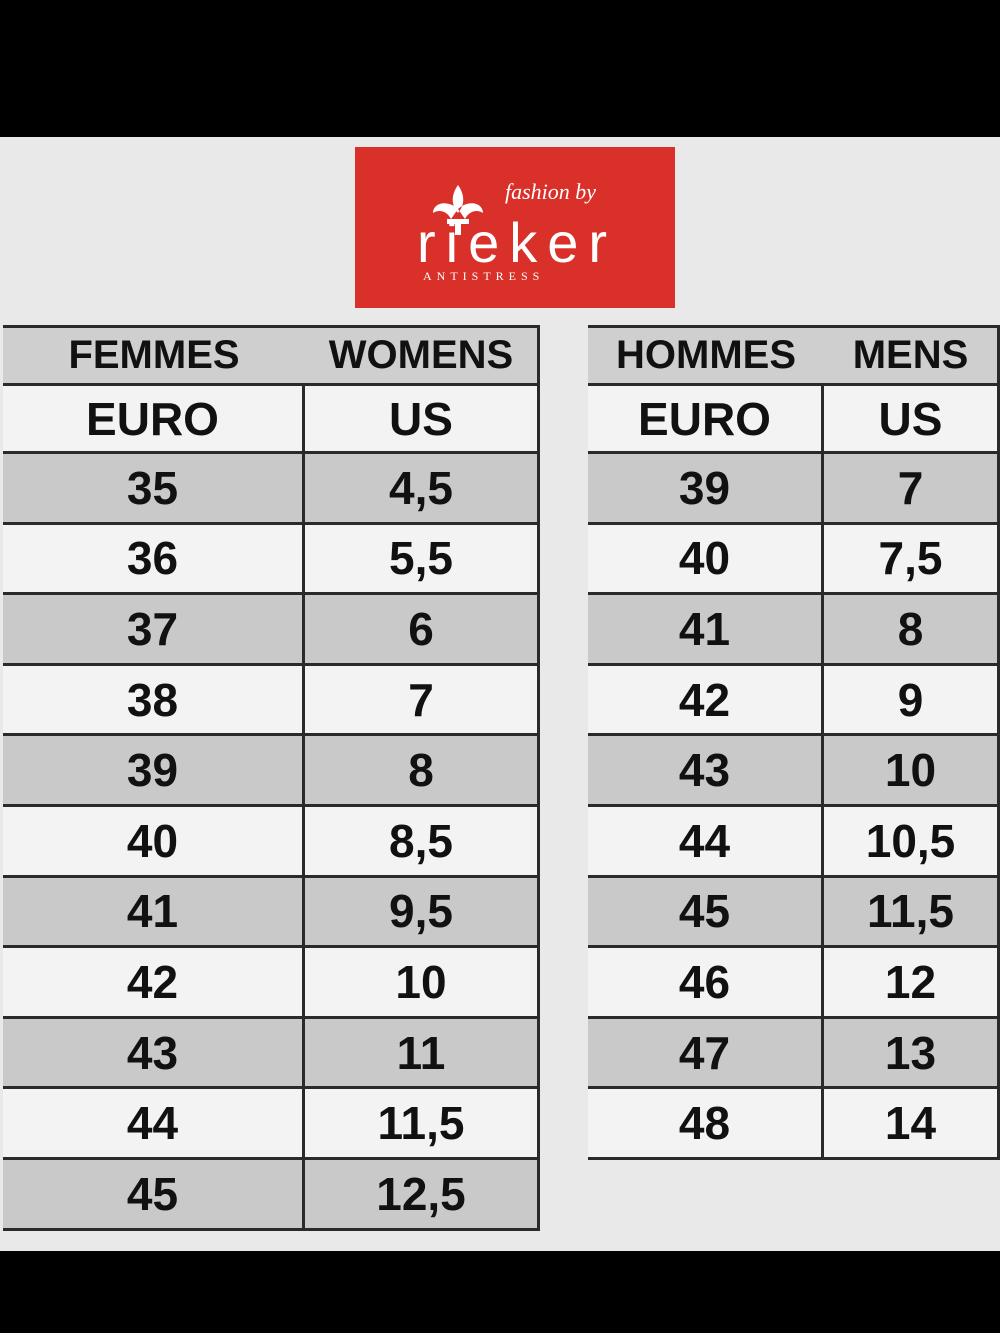 The image size is (1000, 1333). I want to click on bottom-bar, so click(500, 1292).